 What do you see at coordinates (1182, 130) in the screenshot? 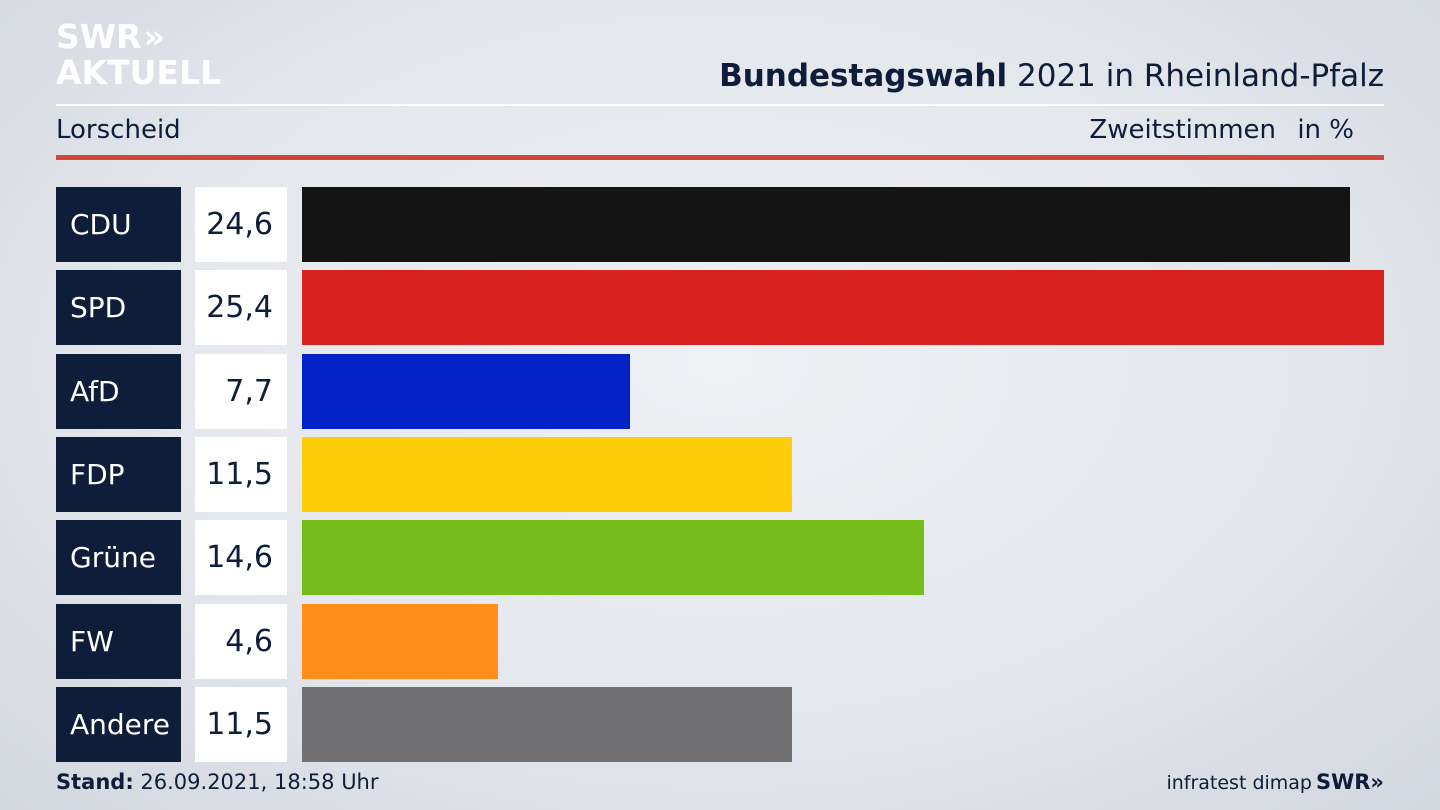
I see `vote-type-label: Zweitstimmen` at bounding box center [1182, 130].